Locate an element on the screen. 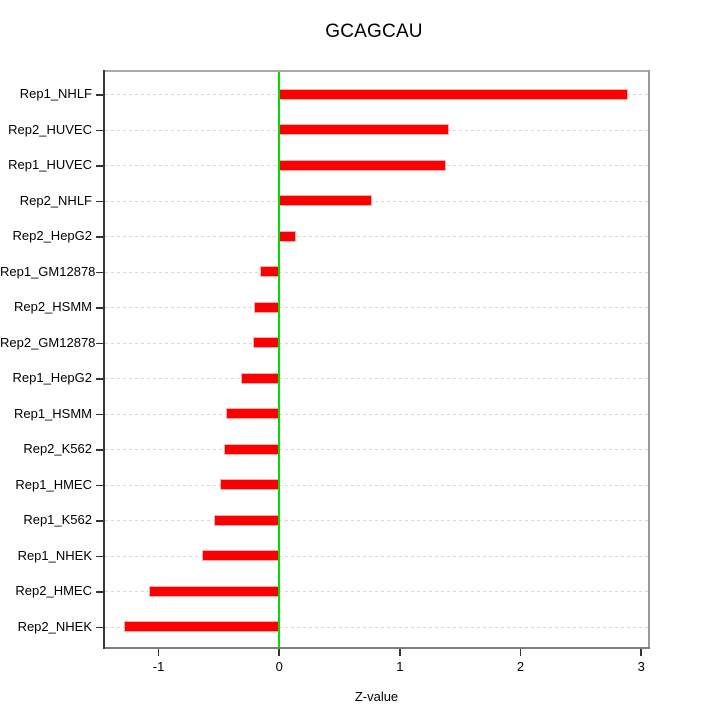 This screenshot has height=720, width=720. bar-Rep1_K562 is located at coordinates (247, 520).